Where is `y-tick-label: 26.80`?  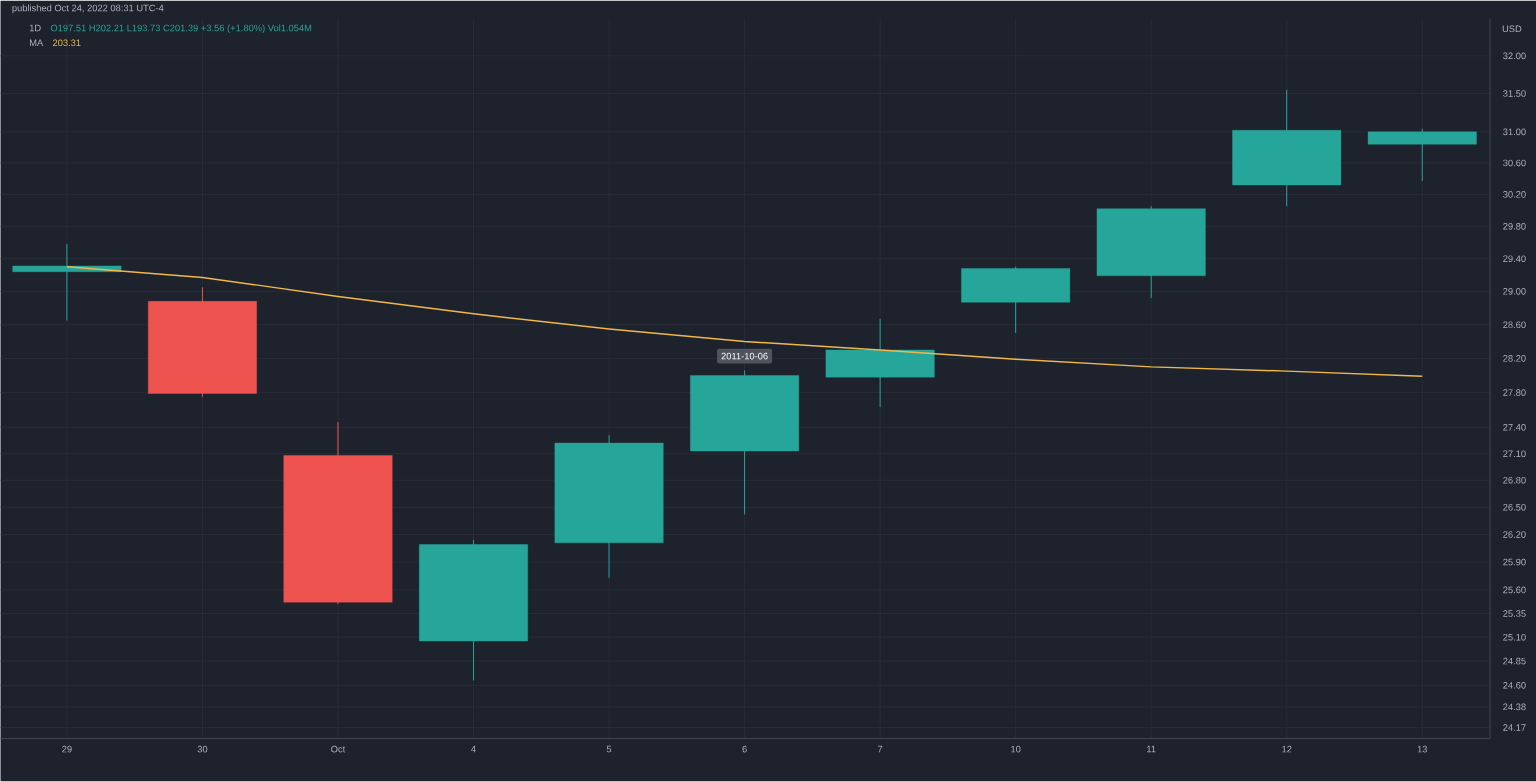 y-tick-label: 26.80 is located at coordinates (1514, 480).